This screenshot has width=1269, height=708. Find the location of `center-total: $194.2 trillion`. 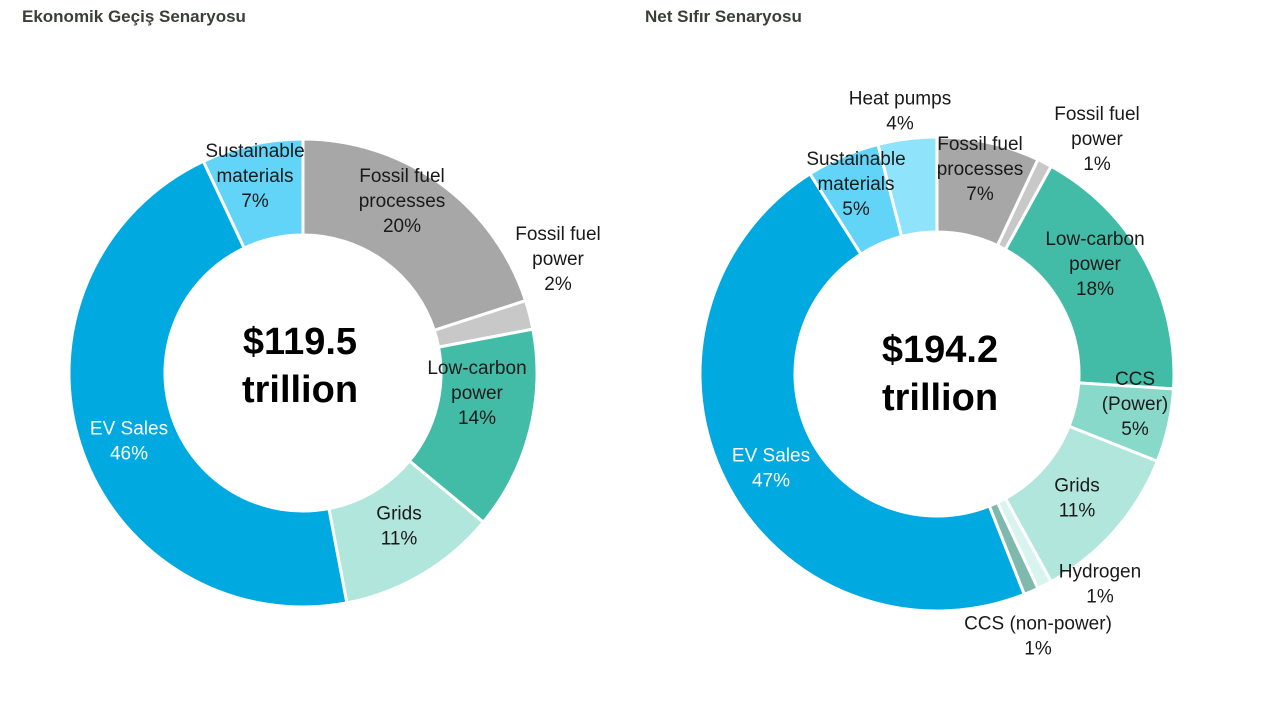

center-total: $194.2 trillion is located at coordinates (940, 374).